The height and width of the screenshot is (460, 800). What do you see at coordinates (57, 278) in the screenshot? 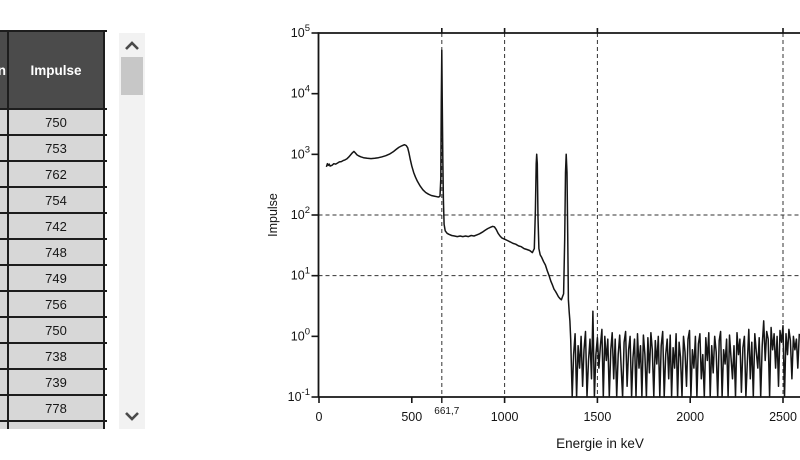
I see `impulse-cell: 749` at bounding box center [57, 278].